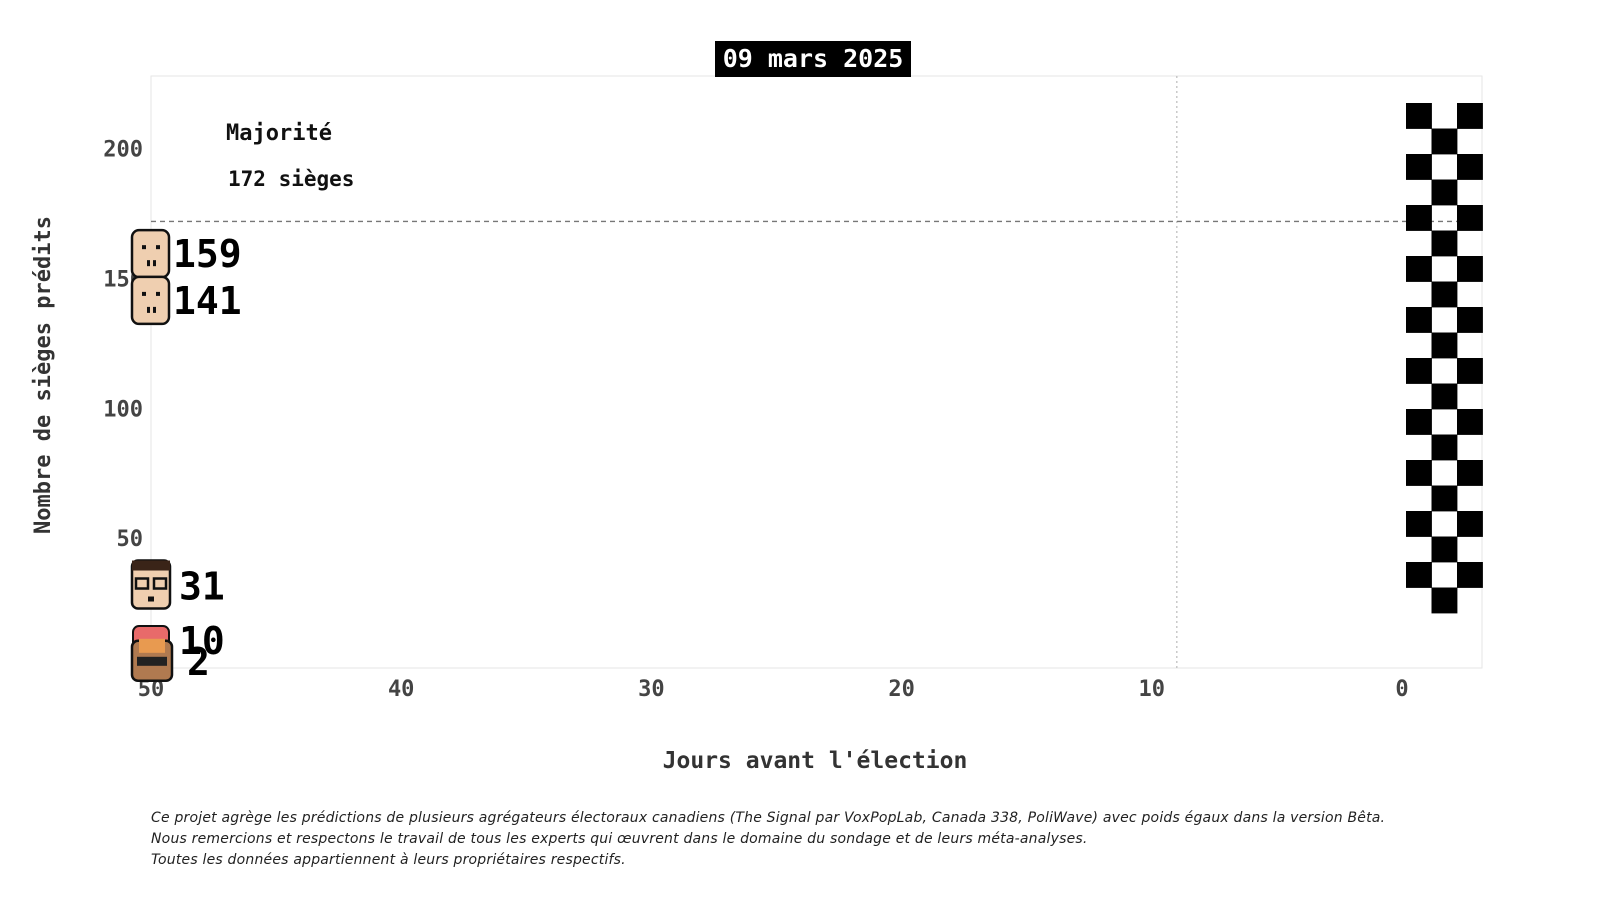 This screenshot has width=1600, height=900. Describe the element at coordinates (123, 409) in the screenshot. I see `y-tick-label: 100` at that location.